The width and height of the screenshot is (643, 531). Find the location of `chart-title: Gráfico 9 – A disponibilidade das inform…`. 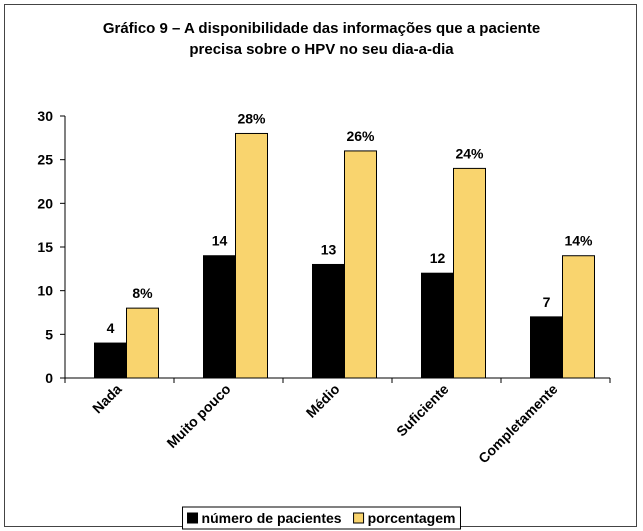

chart-title: Gráfico 9 – A disponibilidade das inform… is located at coordinates (321, 39).